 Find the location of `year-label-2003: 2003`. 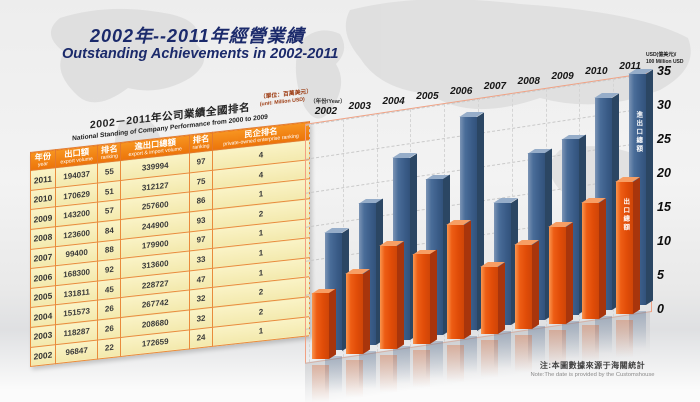

year-label-2003: 2003 is located at coordinates (359, 107).